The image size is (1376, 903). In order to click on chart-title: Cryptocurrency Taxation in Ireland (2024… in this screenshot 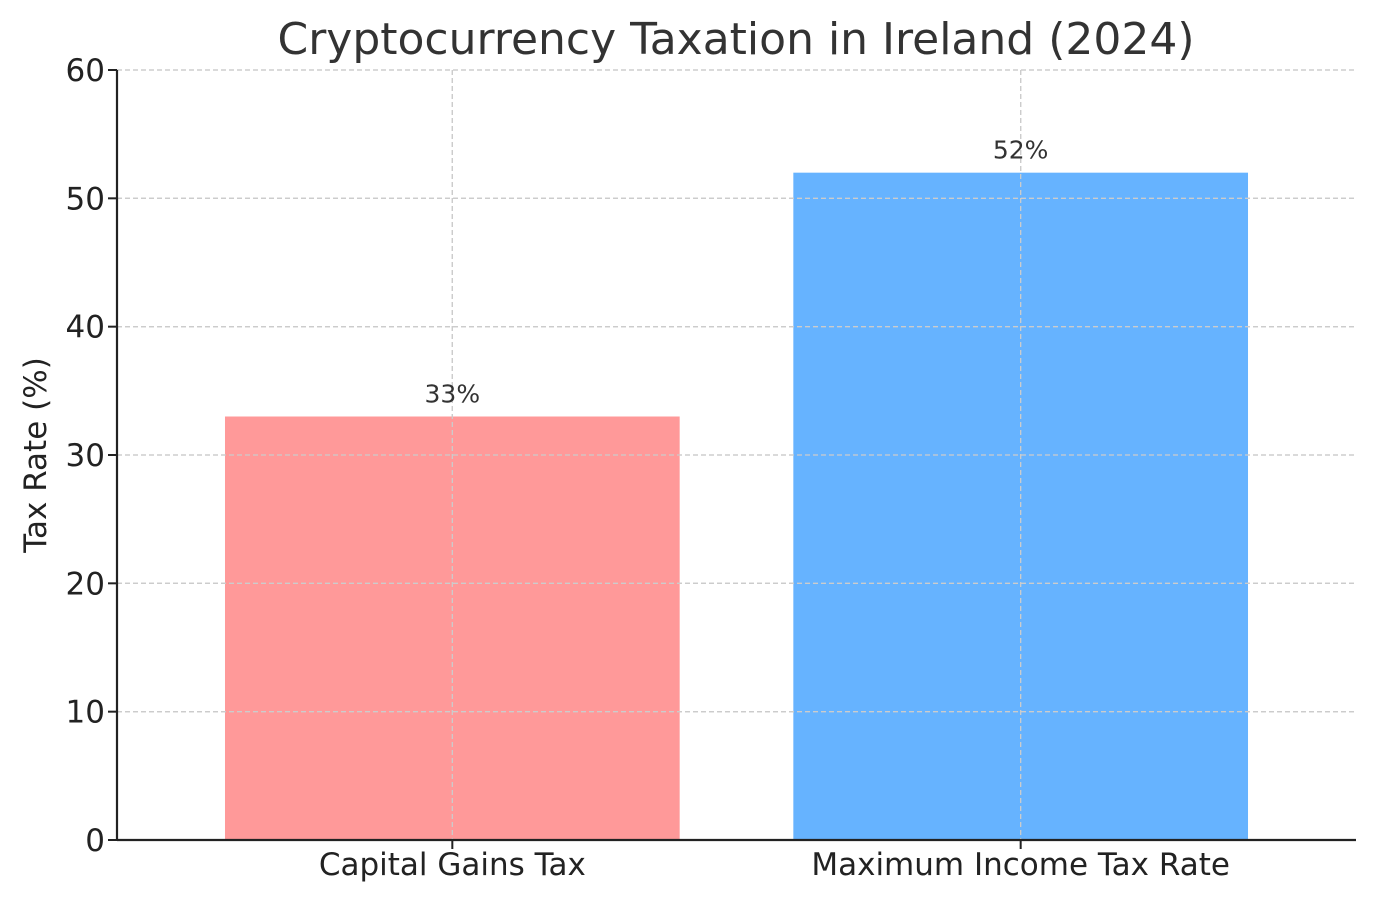, I will do `click(735, 39)`.